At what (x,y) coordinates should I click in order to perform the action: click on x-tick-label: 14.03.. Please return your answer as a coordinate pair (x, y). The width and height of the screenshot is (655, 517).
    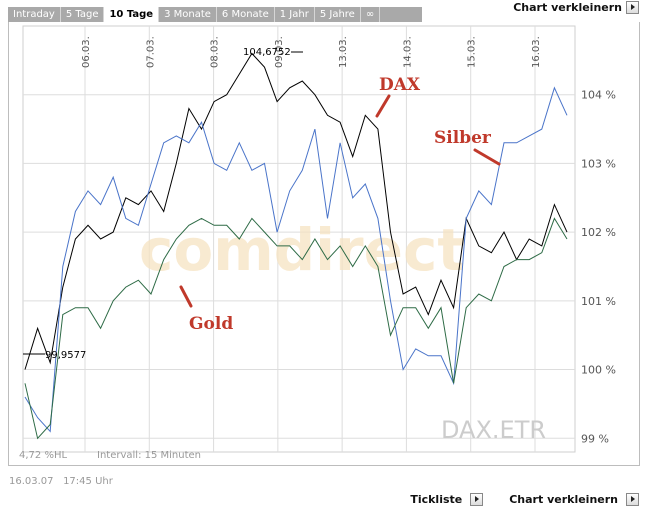
    Looking at the image, I should click on (407, 52).